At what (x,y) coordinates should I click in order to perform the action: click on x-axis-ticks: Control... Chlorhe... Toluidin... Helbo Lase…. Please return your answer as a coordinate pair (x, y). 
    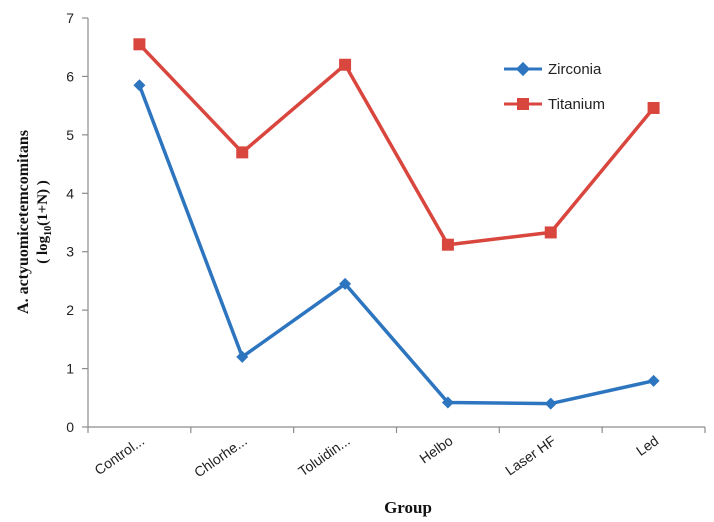
    Looking at the image, I should click on (396, 453).